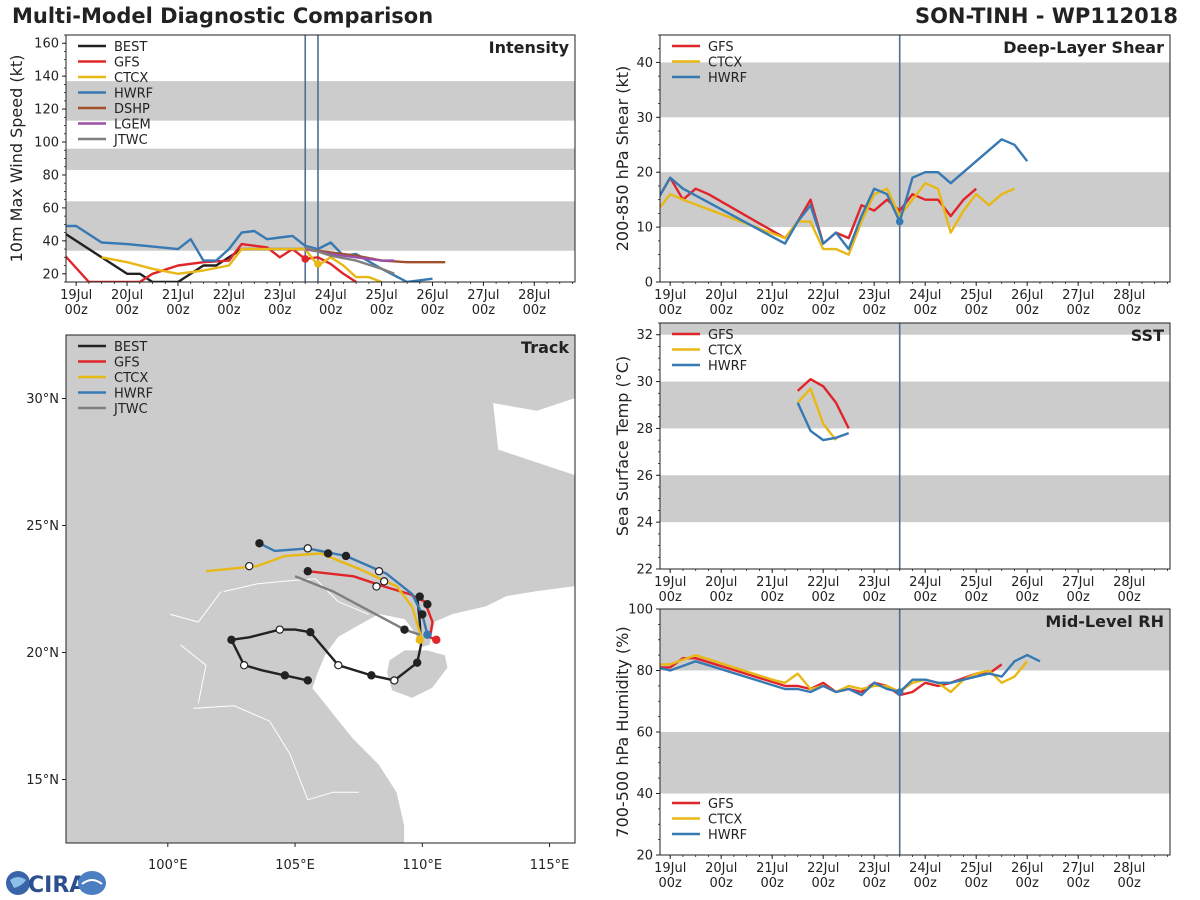 The image size is (1200, 900). I want to click on sst-frame, so click(915, 446).